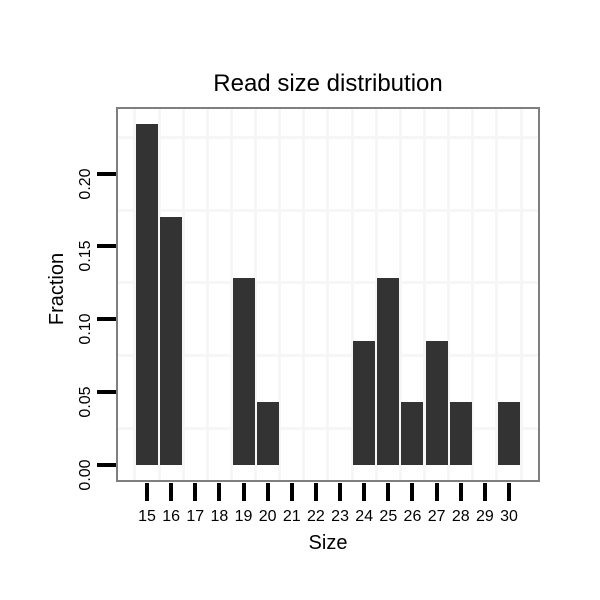 Image resolution: width=600 pixels, height=600 pixels. I want to click on y-tick-label: 0.05, so click(85, 402).